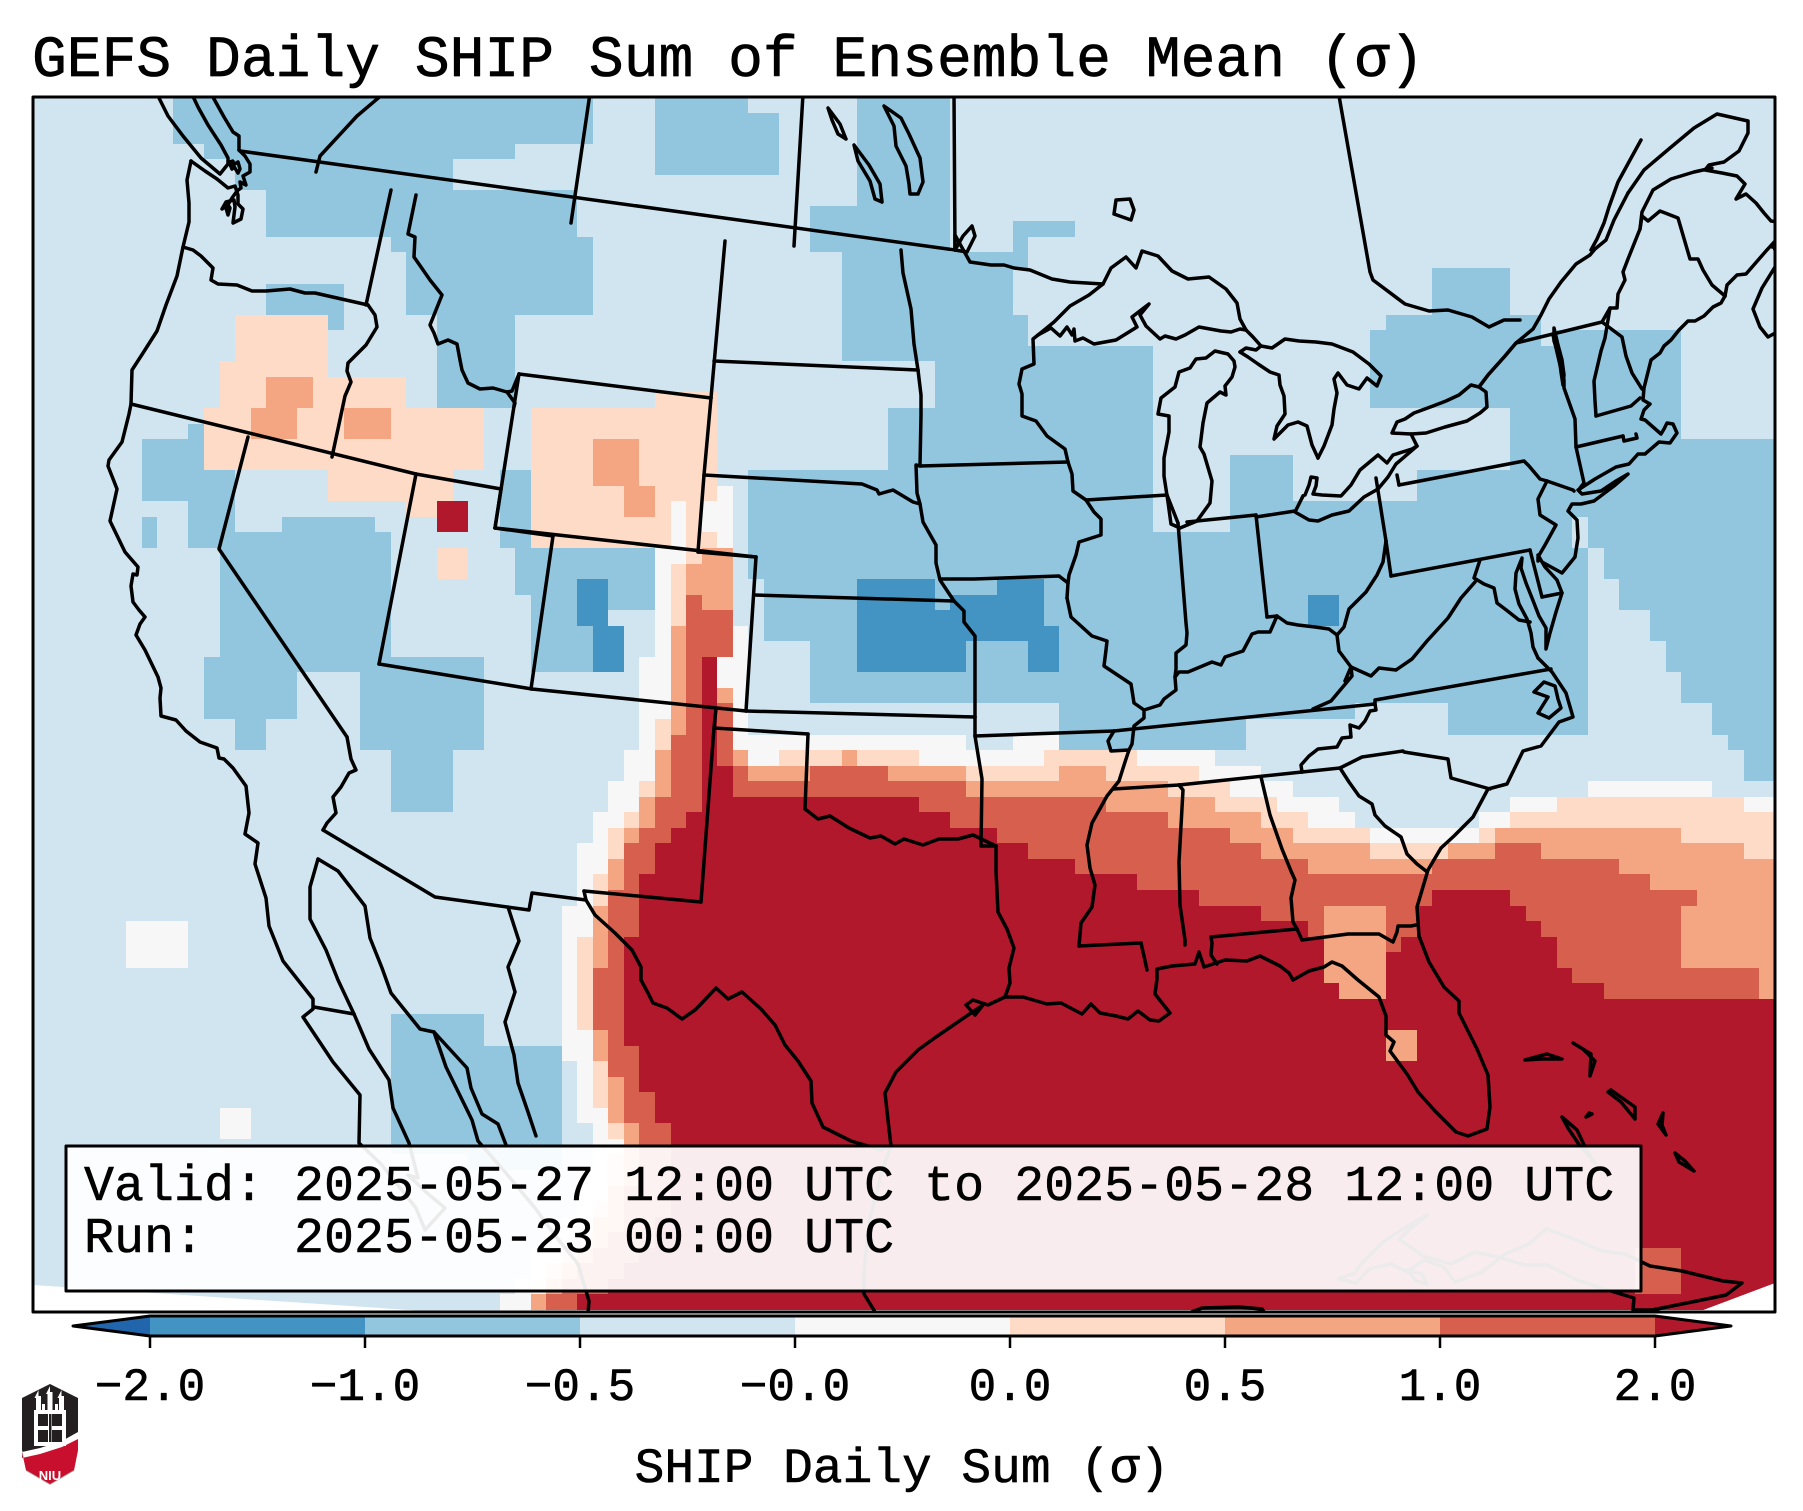 The image size is (1803, 1511). What do you see at coordinates (728, 61) in the screenshot?
I see `svg-text:GEFS Daily SHIP Sum of Ensembl: GEFS Daily SHIP Sum of Ensemble Mean (σ)` at bounding box center [728, 61].